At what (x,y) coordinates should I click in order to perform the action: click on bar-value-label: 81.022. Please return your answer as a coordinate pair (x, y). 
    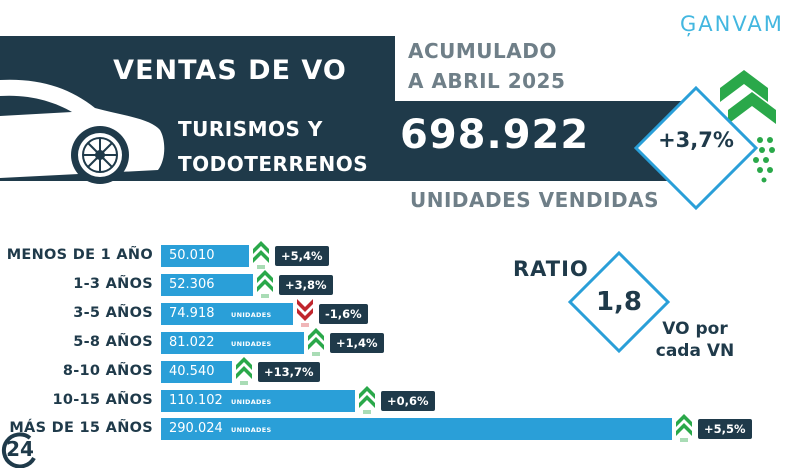
    Looking at the image, I should click on (192, 342).